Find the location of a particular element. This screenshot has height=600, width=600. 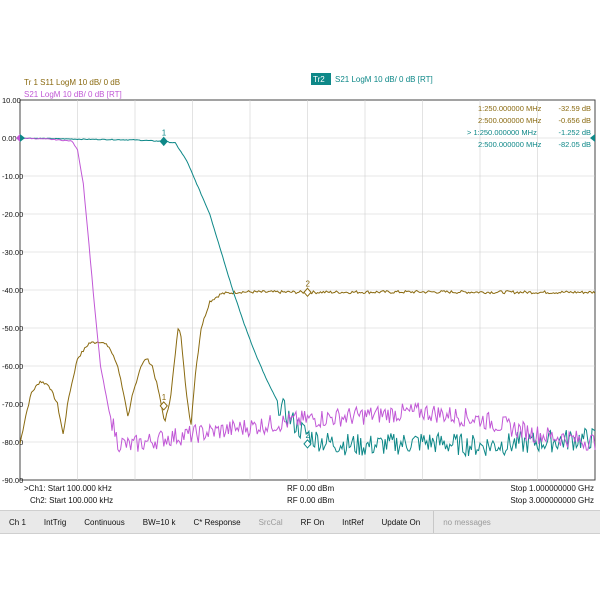

y-tick-label: -30.00 is located at coordinates (12, 252).